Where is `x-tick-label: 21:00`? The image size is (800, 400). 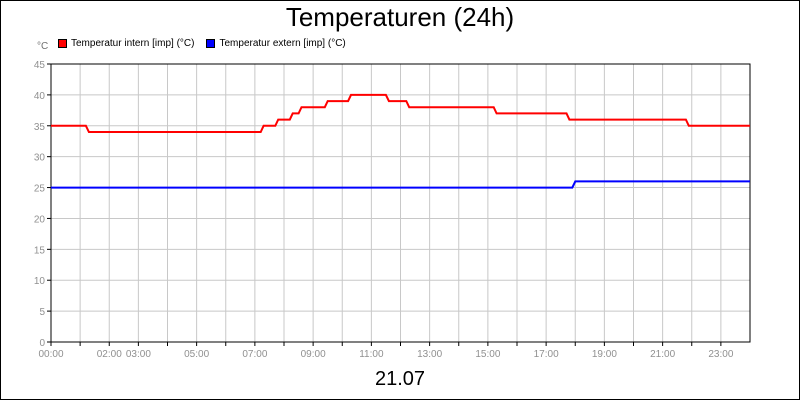
x-tick-label: 21:00 is located at coordinates (662, 354).